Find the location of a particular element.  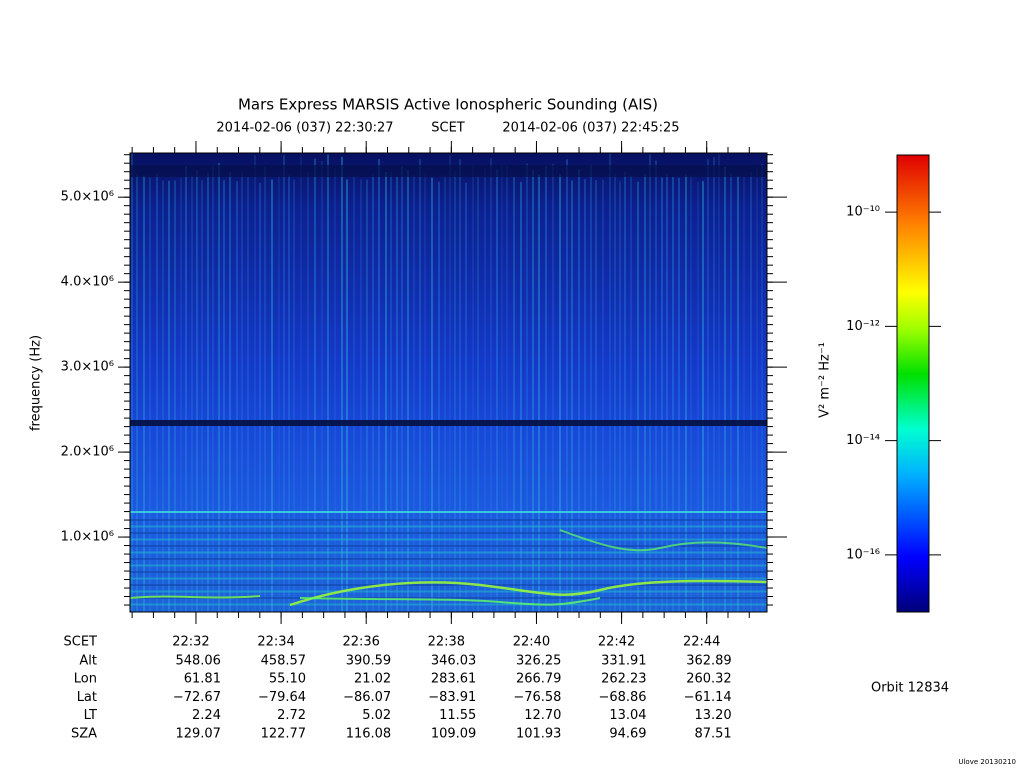

ephemeris-label: LT is located at coordinates (90, 715).